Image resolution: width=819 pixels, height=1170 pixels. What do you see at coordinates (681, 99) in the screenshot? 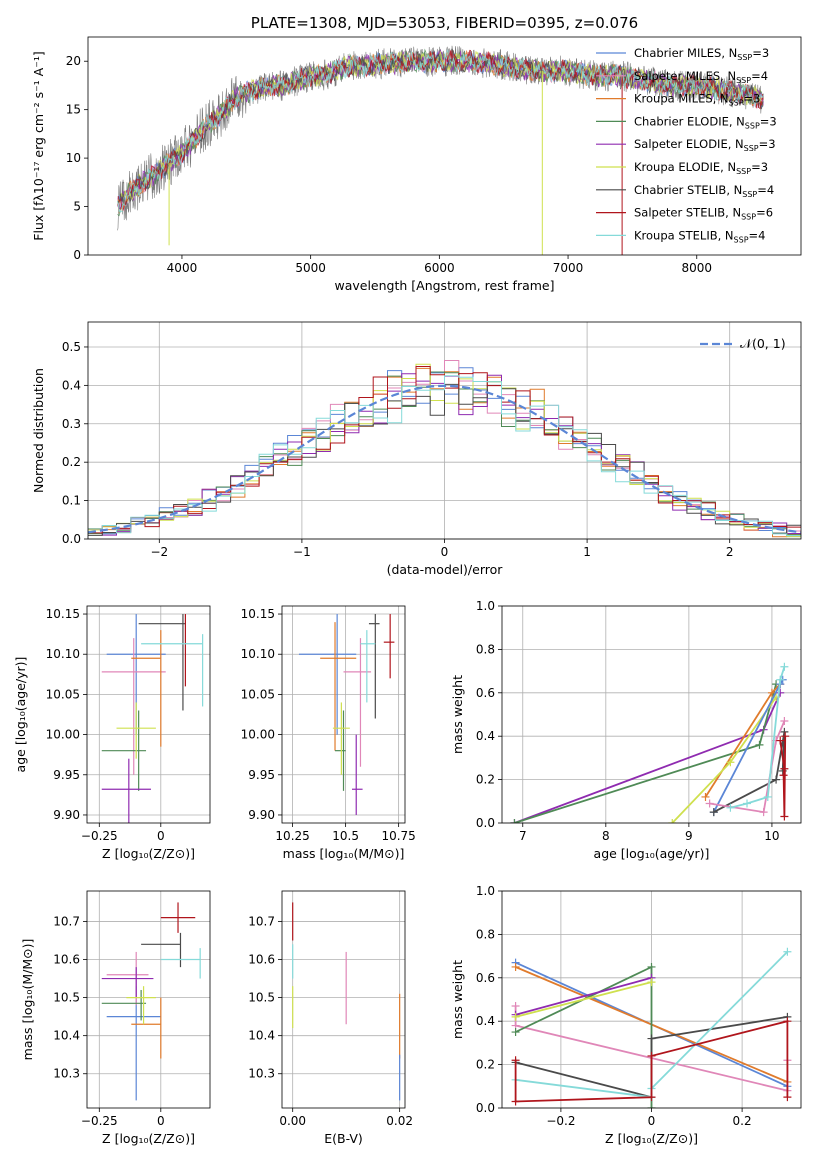
I see `legend-label-main: Kroupa MILES, N` at bounding box center [681, 99].